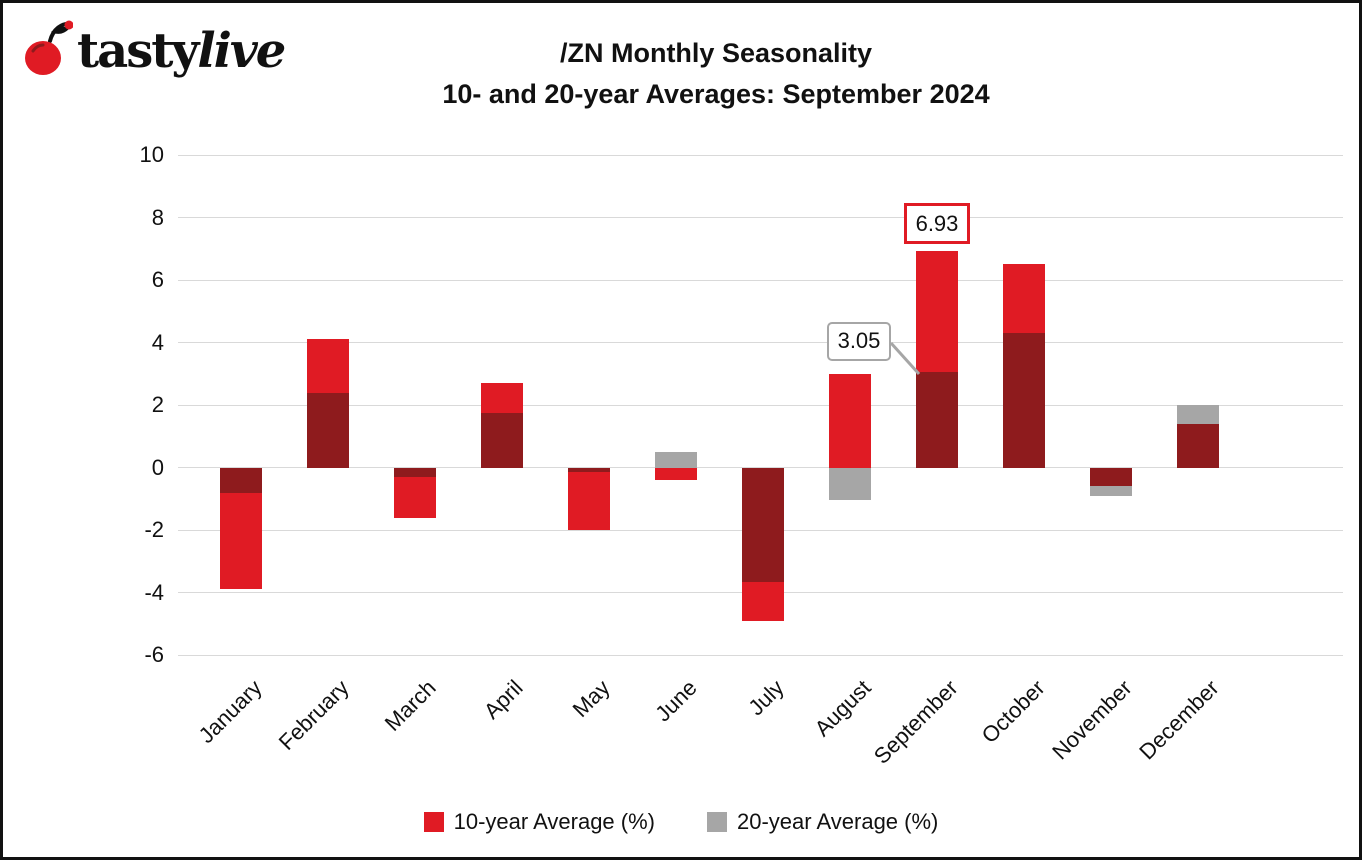 This screenshot has width=1362, height=860. What do you see at coordinates (1197, 445) in the screenshot?
I see `bar-overlap-december` at bounding box center [1197, 445].